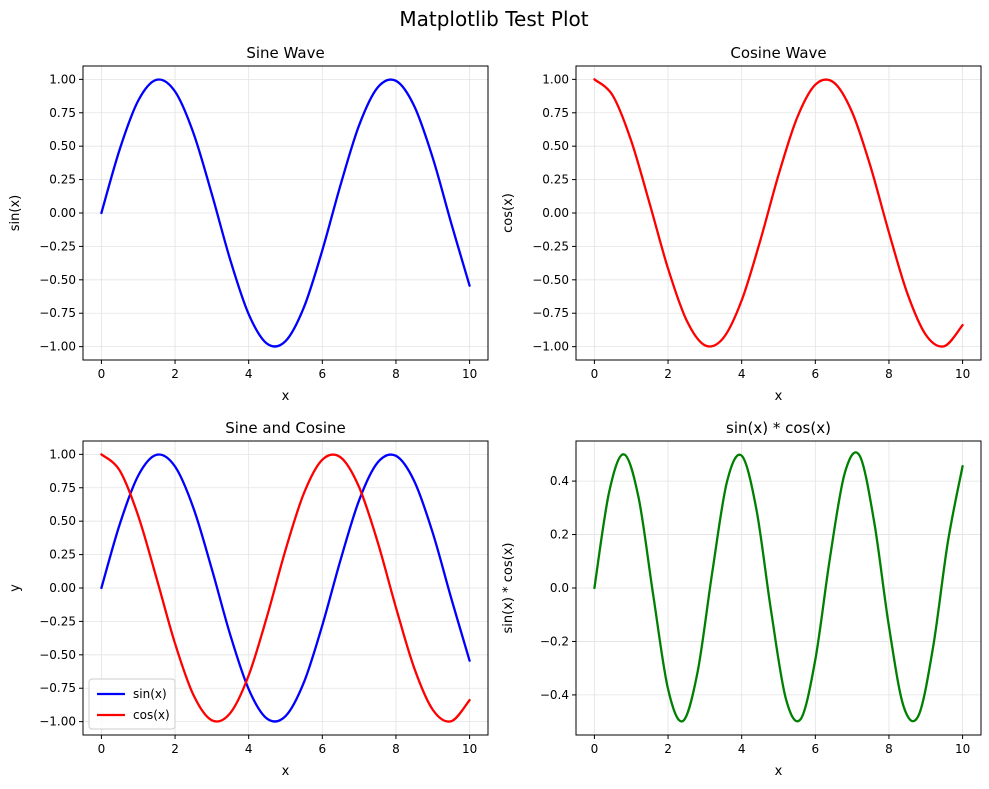 This screenshot has width=989, height=789. Describe the element at coordinates (559, 535) in the screenshot. I see `y-tick-label: 0.2` at that location.